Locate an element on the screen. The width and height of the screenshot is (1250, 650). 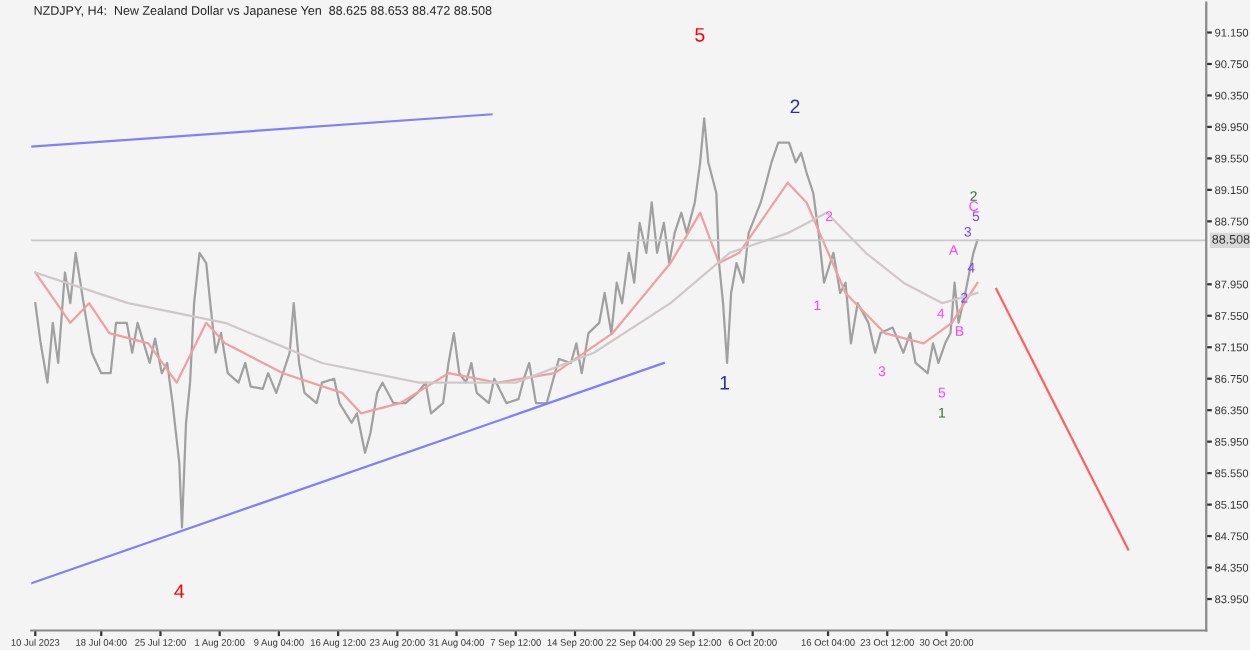
annotation: 1 is located at coordinates (724, 383).